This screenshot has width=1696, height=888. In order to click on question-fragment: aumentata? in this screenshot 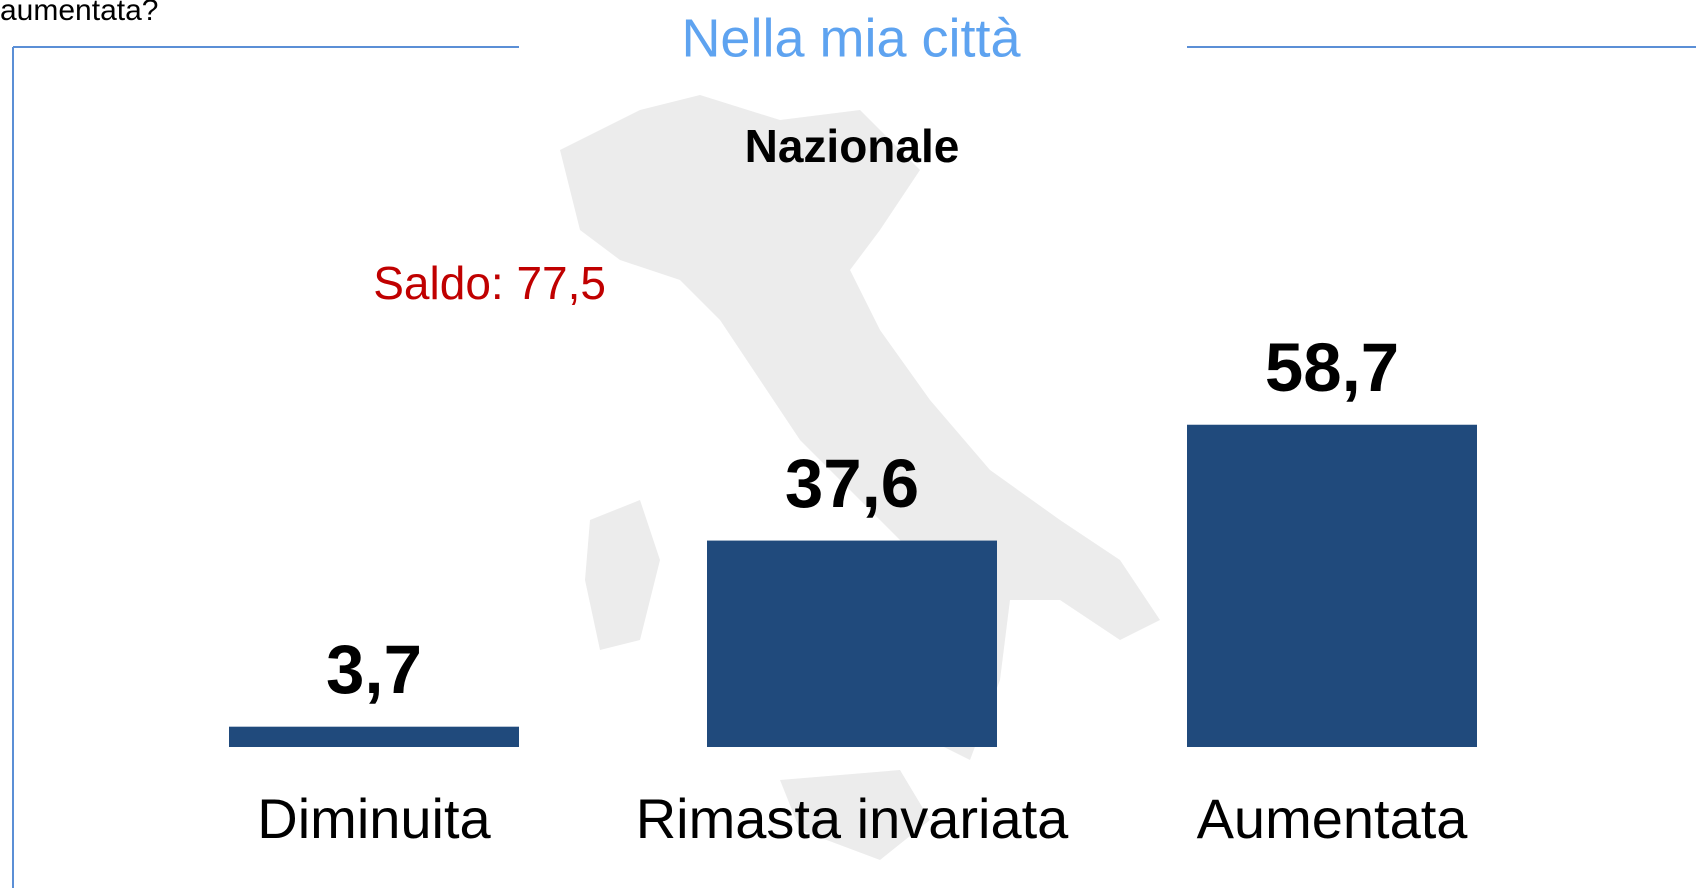, I will do `click(79, 13)`.